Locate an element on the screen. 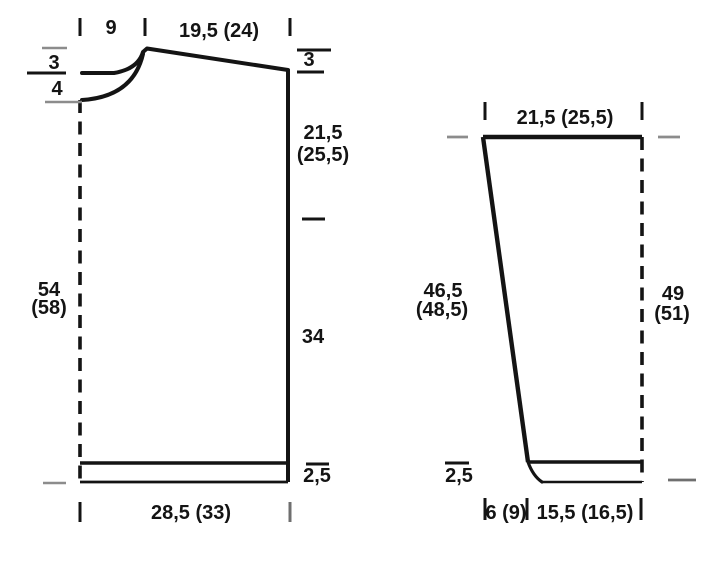  body-armhole-depth-label-line1: 21,5 is located at coordinates (323, 133).